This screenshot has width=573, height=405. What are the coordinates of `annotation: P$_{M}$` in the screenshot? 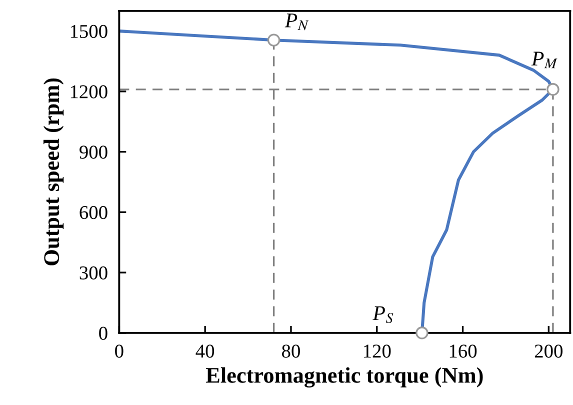 It's located at (544, 60).